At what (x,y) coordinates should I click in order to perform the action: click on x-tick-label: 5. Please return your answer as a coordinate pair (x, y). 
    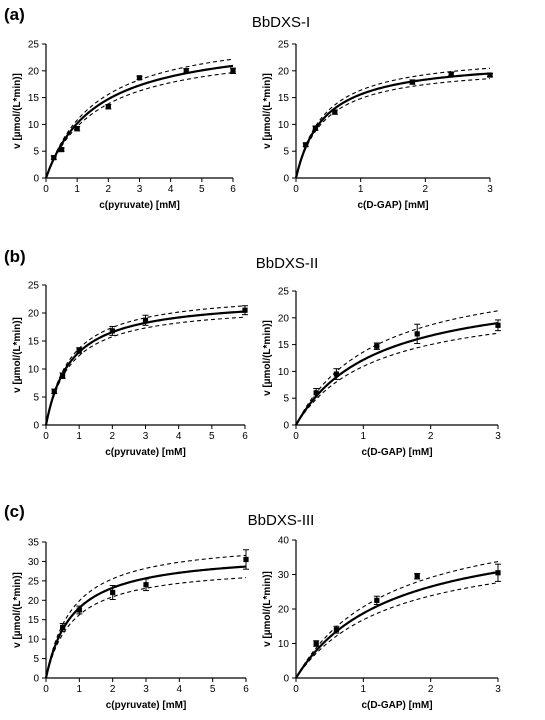
    Looking at the image, I should click on (202, 189).